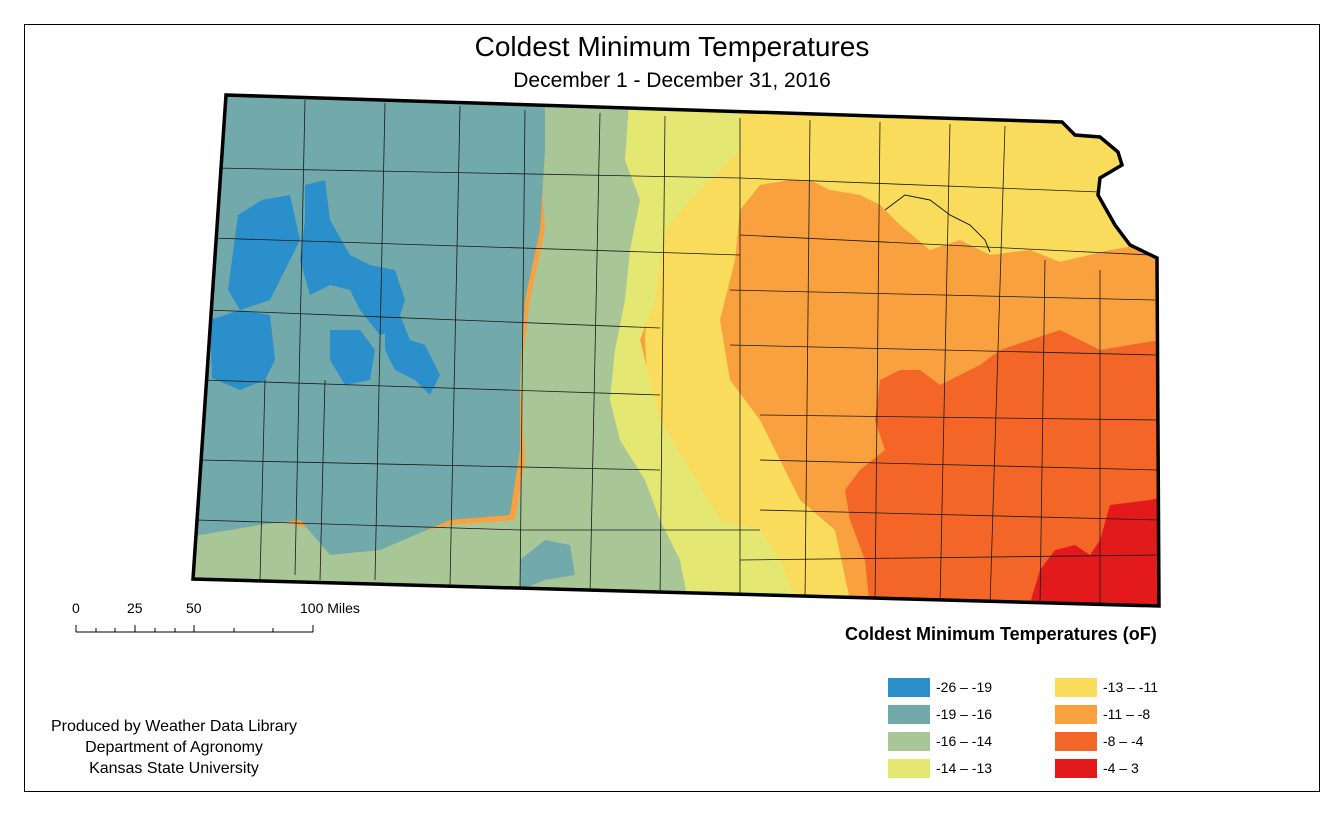 This screenshot has width=1344, height=816. Describe the element at coordinates (174, 726) in the screenshot. I see `credit-line-1: Produced by Weather Data Library` at that location.